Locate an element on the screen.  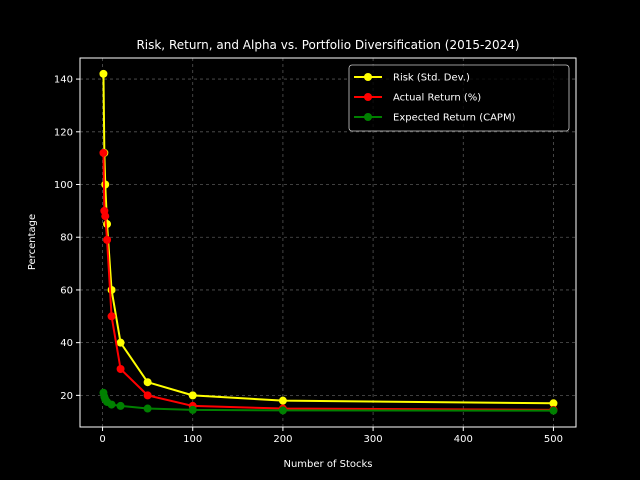
legend-label: Actual Return (%) is located at coordinates (437, 98).